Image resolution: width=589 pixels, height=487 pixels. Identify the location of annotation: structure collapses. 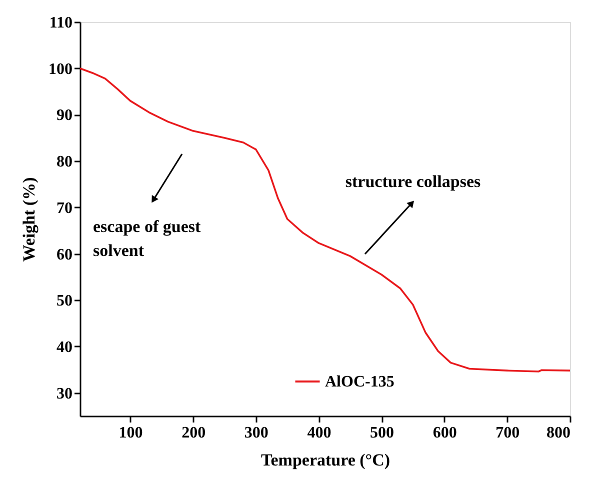
(413, 181).